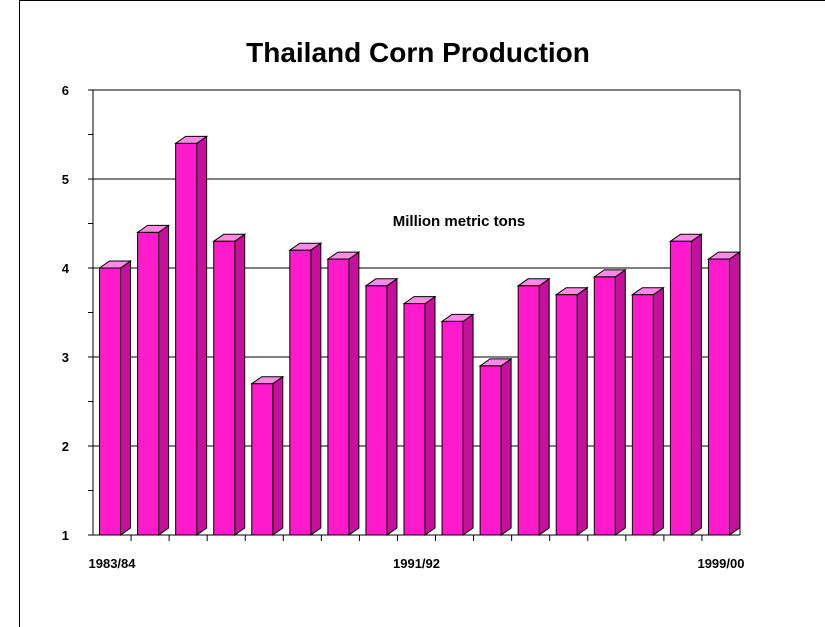  I want to click on y-tick-labels: 1 2 3 4 5 6, so click(66, 313).